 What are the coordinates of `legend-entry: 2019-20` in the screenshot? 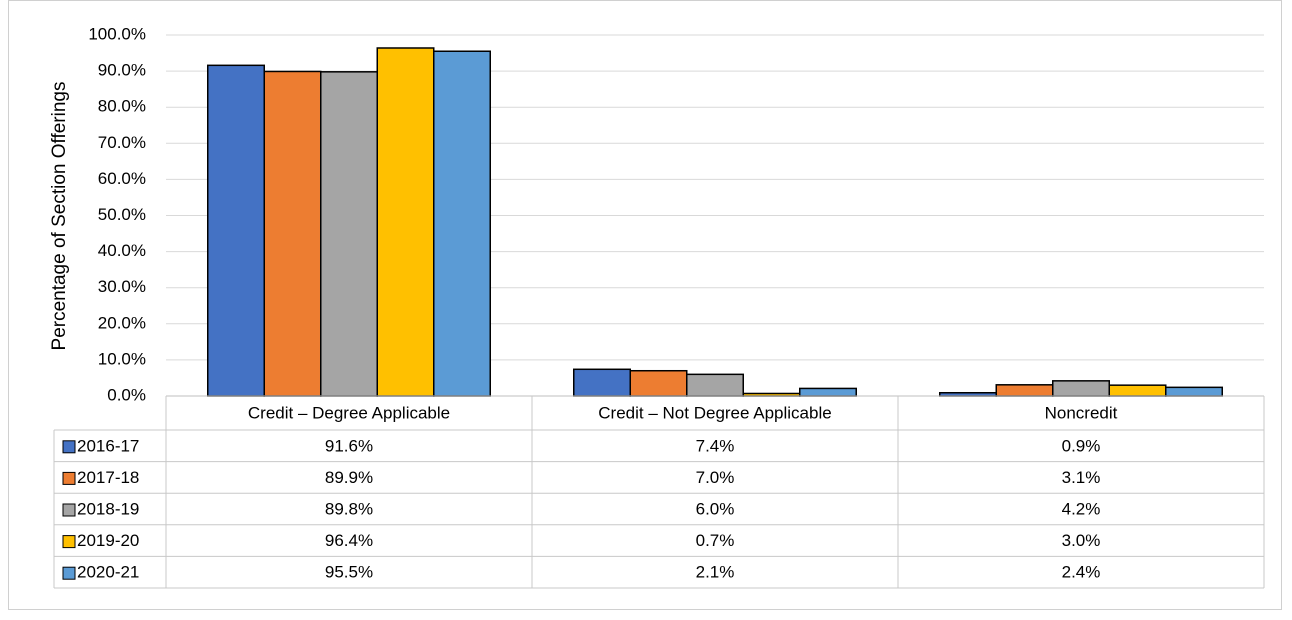 It's located at (108, 540).